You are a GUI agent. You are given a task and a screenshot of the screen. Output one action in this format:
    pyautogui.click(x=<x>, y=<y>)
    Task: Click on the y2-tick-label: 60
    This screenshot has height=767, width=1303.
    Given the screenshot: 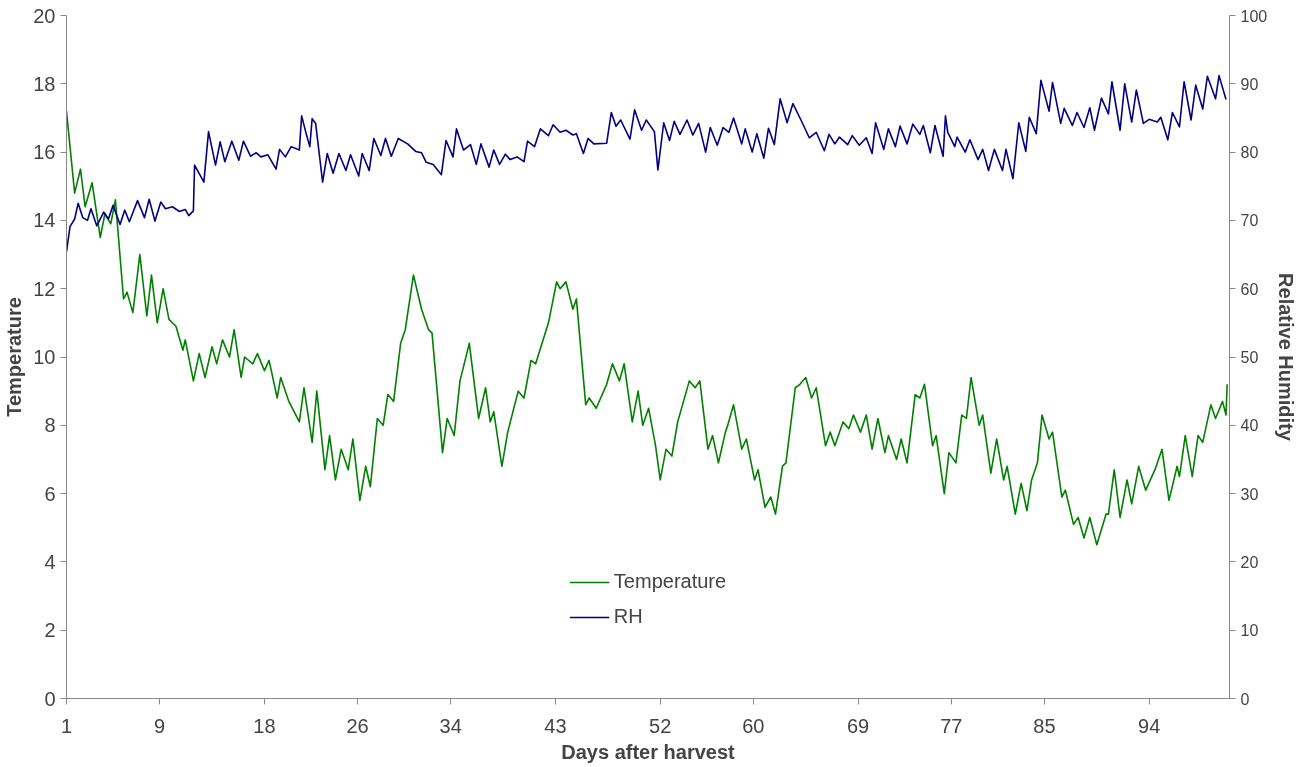 What is the action you would take?
    pyautogui.click(x=1249, y=289)
    